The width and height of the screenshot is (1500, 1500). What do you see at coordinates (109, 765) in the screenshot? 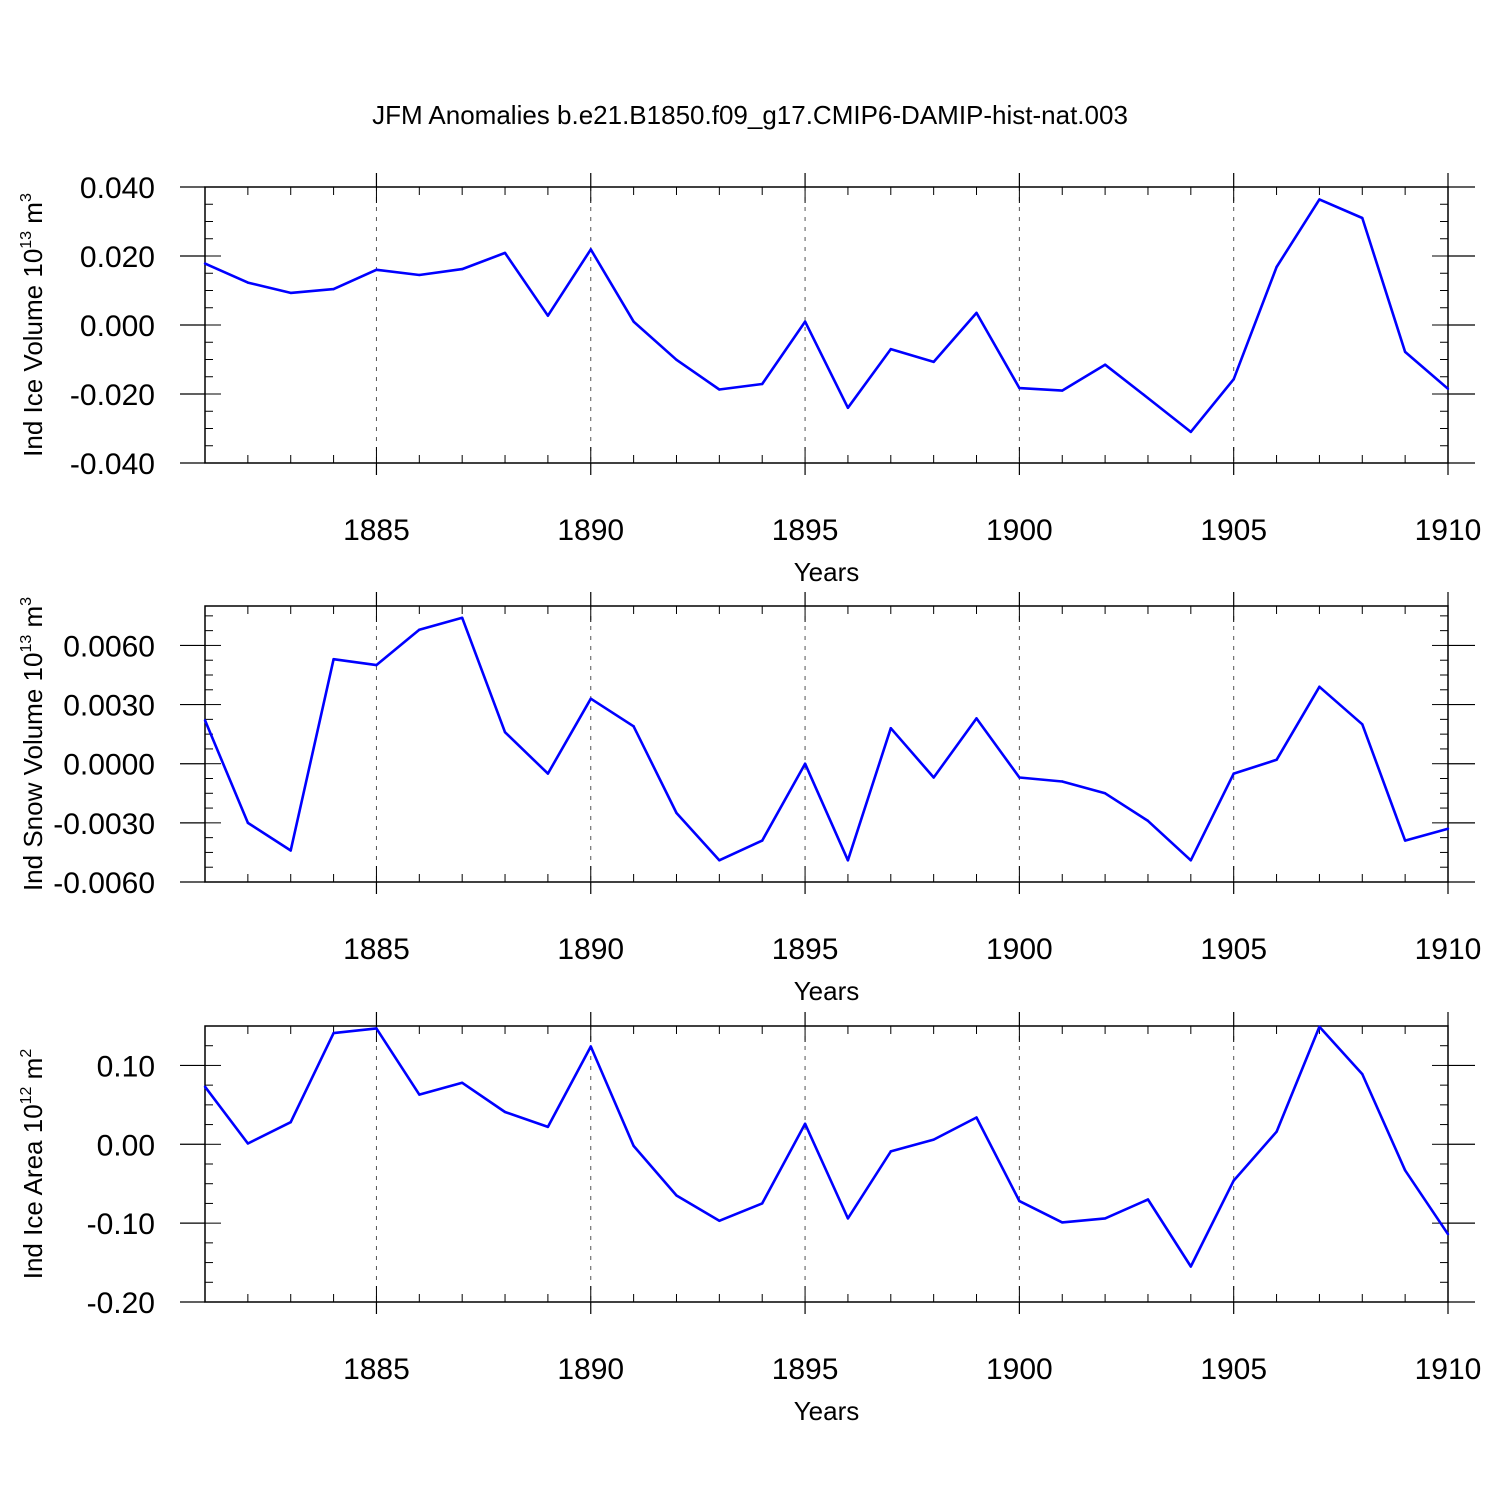
I see `y-tick-label: 0.0000` at bounding box center [109, 765].